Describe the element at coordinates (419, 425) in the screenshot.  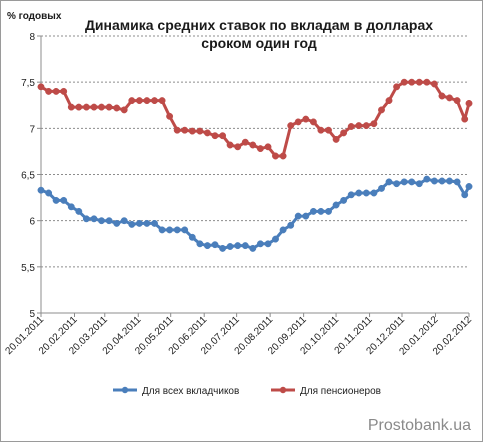
I see `watermark: Prostobank.ua` at that location.